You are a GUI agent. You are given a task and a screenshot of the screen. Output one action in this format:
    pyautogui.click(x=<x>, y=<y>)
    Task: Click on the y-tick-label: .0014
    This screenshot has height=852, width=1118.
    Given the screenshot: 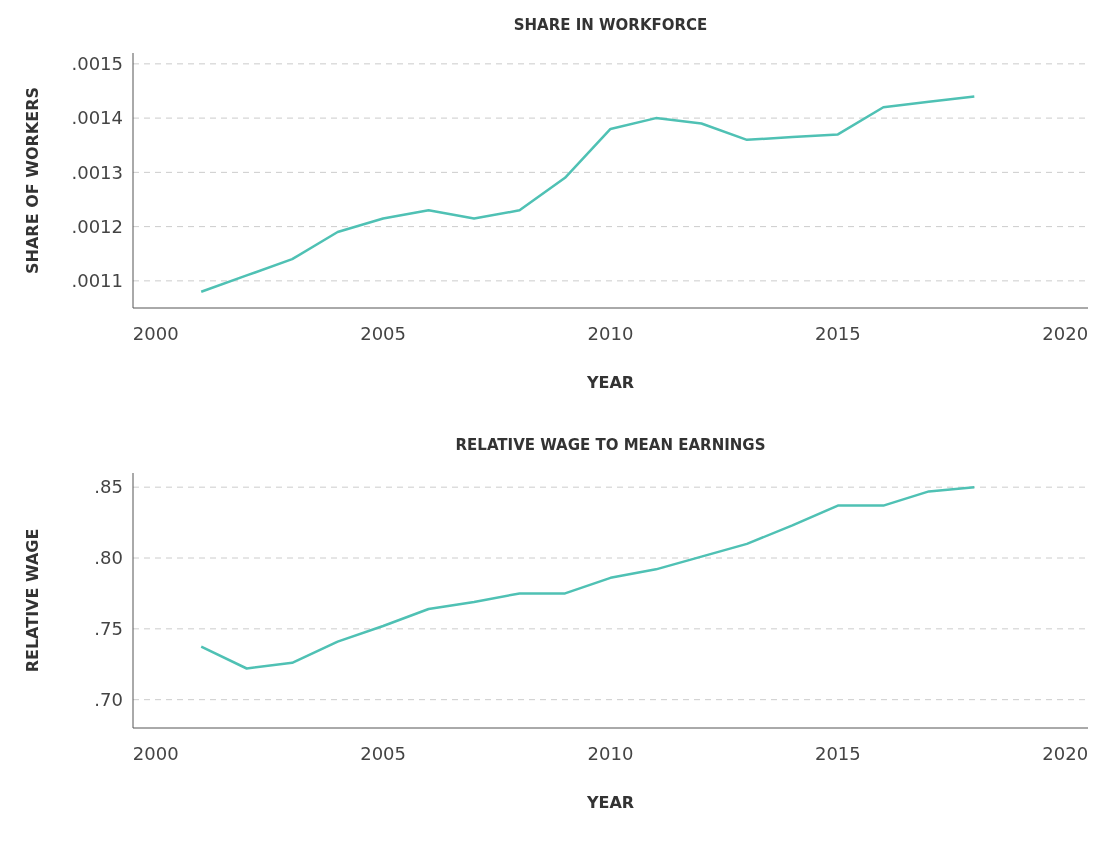 What is the action you would take?
    pyautogui.click(x=97, y=118)
    